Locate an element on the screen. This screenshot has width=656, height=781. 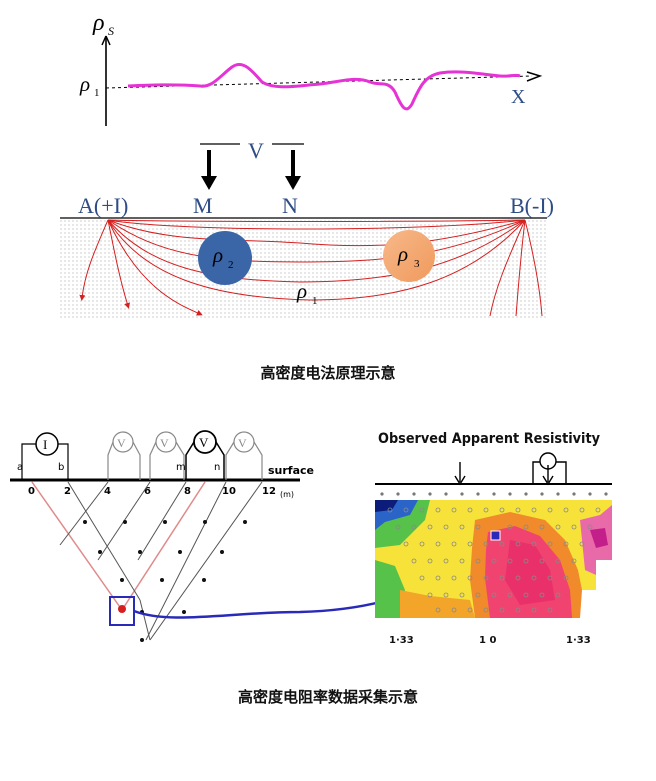
surface-label: surface is located at coordinates (291, 470).